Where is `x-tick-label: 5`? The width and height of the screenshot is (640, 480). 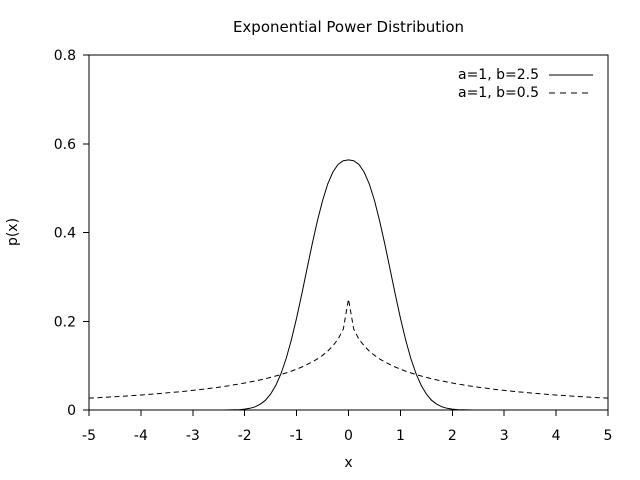 x-tick-label: 5 is located at coordinates (608, 436).